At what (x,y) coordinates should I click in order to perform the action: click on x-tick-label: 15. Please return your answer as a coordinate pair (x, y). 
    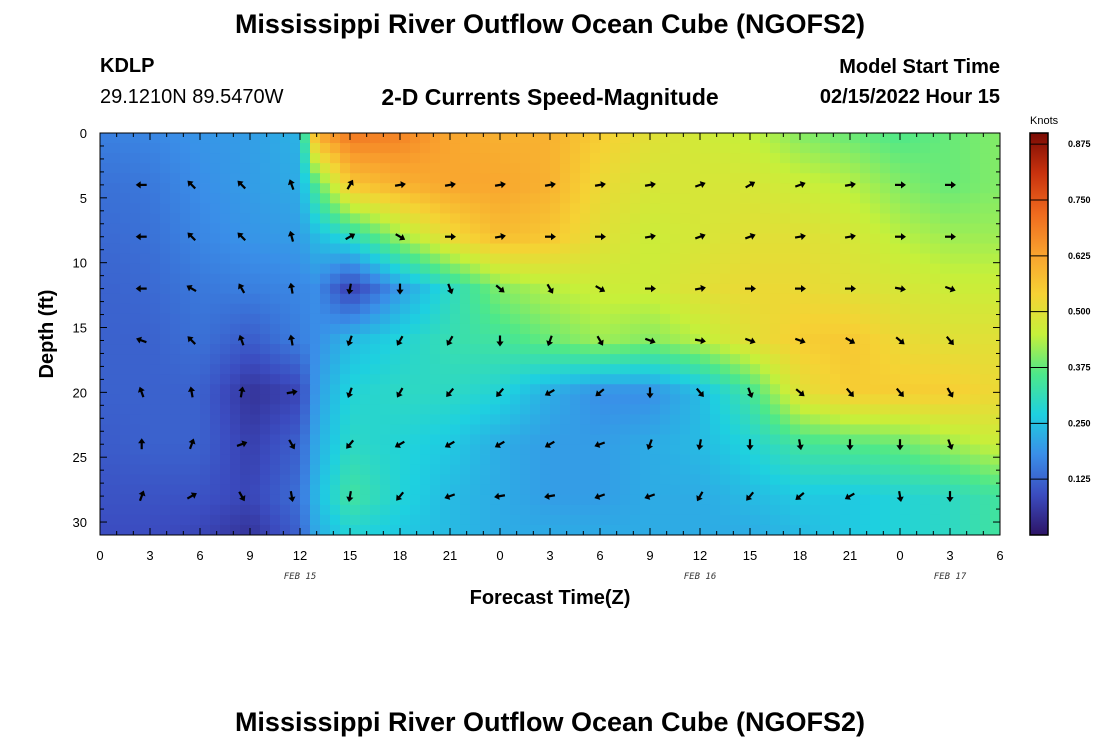
    Looking at the image, I should click on (350, 555).